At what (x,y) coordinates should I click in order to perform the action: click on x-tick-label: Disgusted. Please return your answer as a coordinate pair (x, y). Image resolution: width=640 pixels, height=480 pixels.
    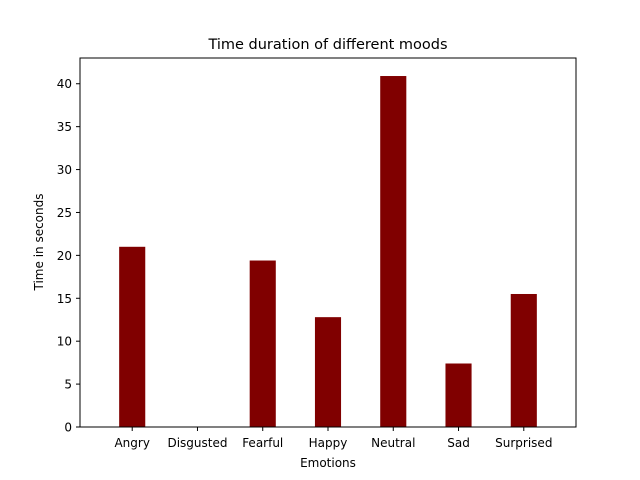
    Looking at the image, I should click on (197, 443).